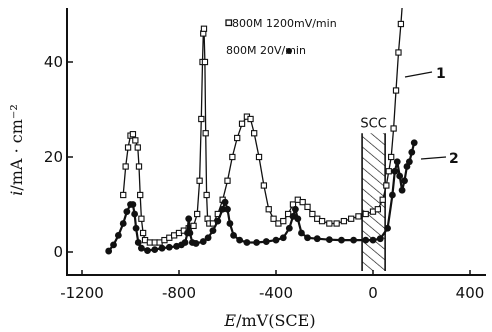  What do you see at coordinates (16, 193) in the screenshot?
I see `y-axis-title-symbol: i` at bounding box center [16, 193].